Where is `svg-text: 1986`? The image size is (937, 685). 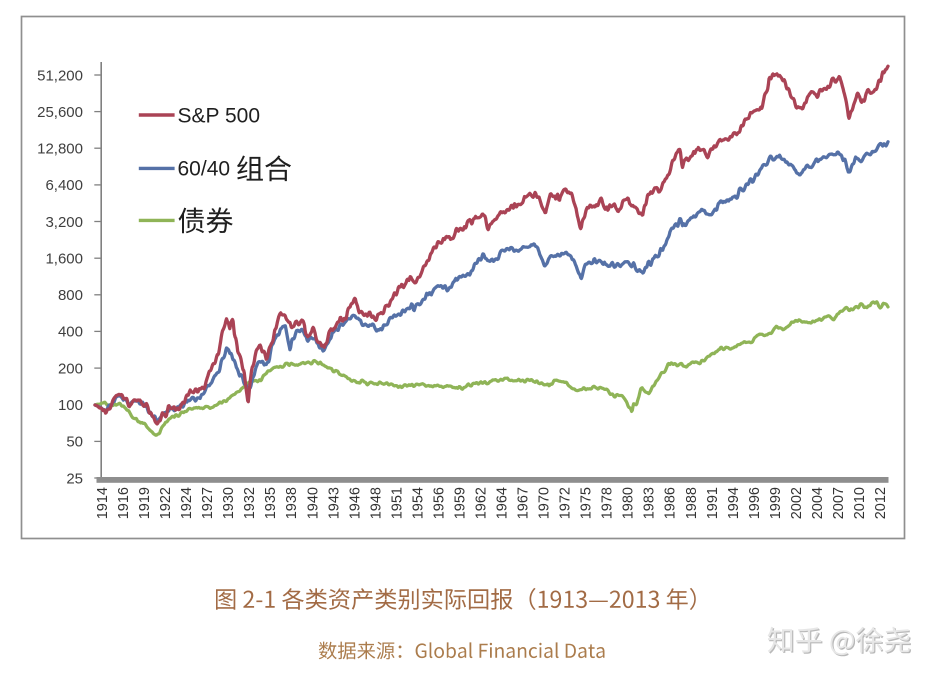 svg-text: 1986 is located at coordinates (671, 503).